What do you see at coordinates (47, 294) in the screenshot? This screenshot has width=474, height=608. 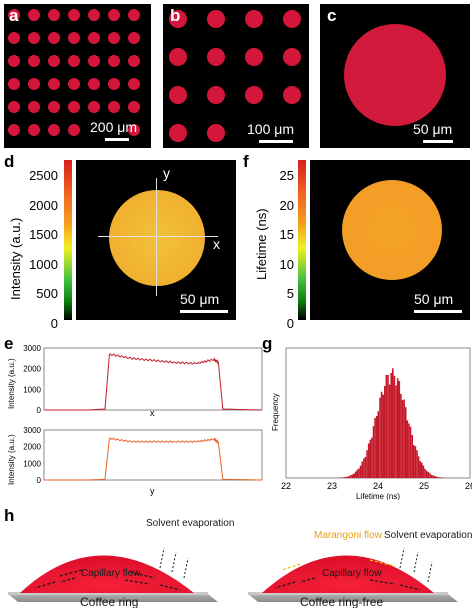 I see `intensity-tick-label: 500` at bounding box center [47, 294].